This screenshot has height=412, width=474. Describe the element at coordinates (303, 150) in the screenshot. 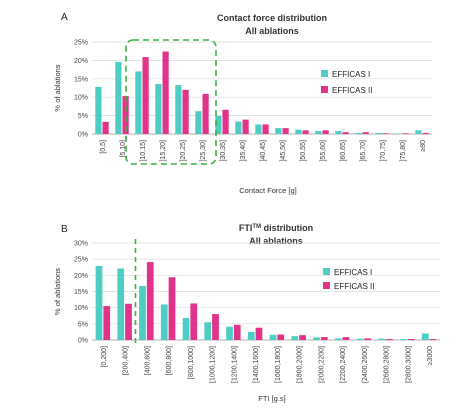

I see `x-tick-label: ]50,55]` at that location.